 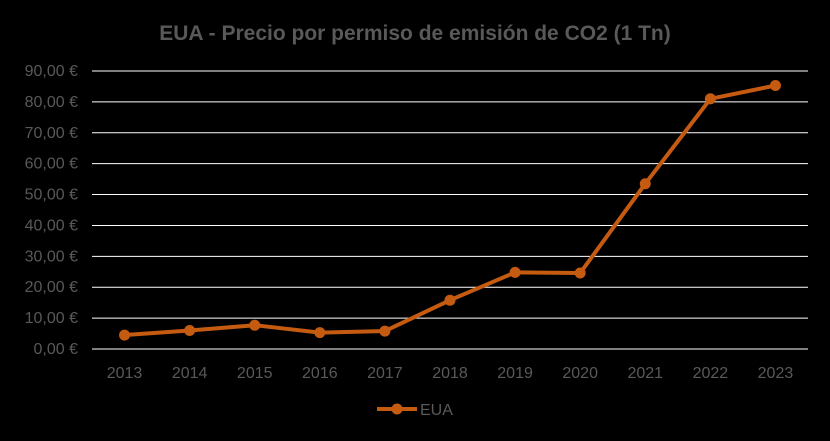 I want to click on y-tick-label: 20,00 €, so click(x=51, y=287).